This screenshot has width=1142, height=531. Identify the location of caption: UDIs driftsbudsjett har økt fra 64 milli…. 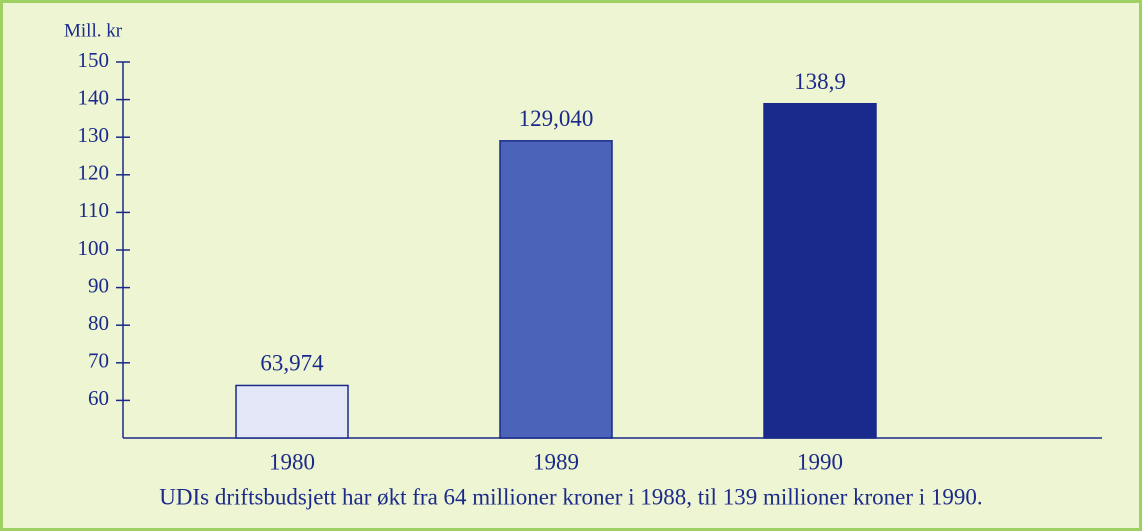
(570, 496).